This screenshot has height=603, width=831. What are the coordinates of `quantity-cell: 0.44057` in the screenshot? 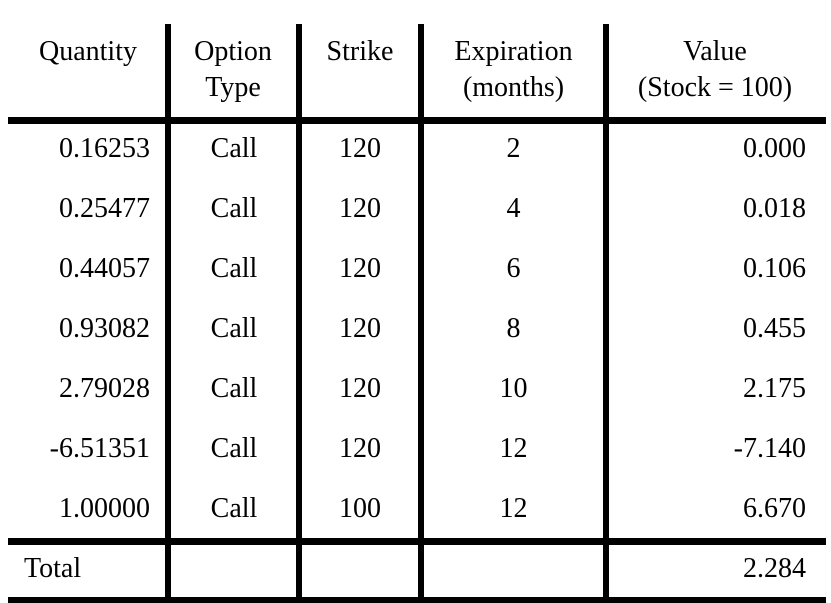 It's located at (80, 269).